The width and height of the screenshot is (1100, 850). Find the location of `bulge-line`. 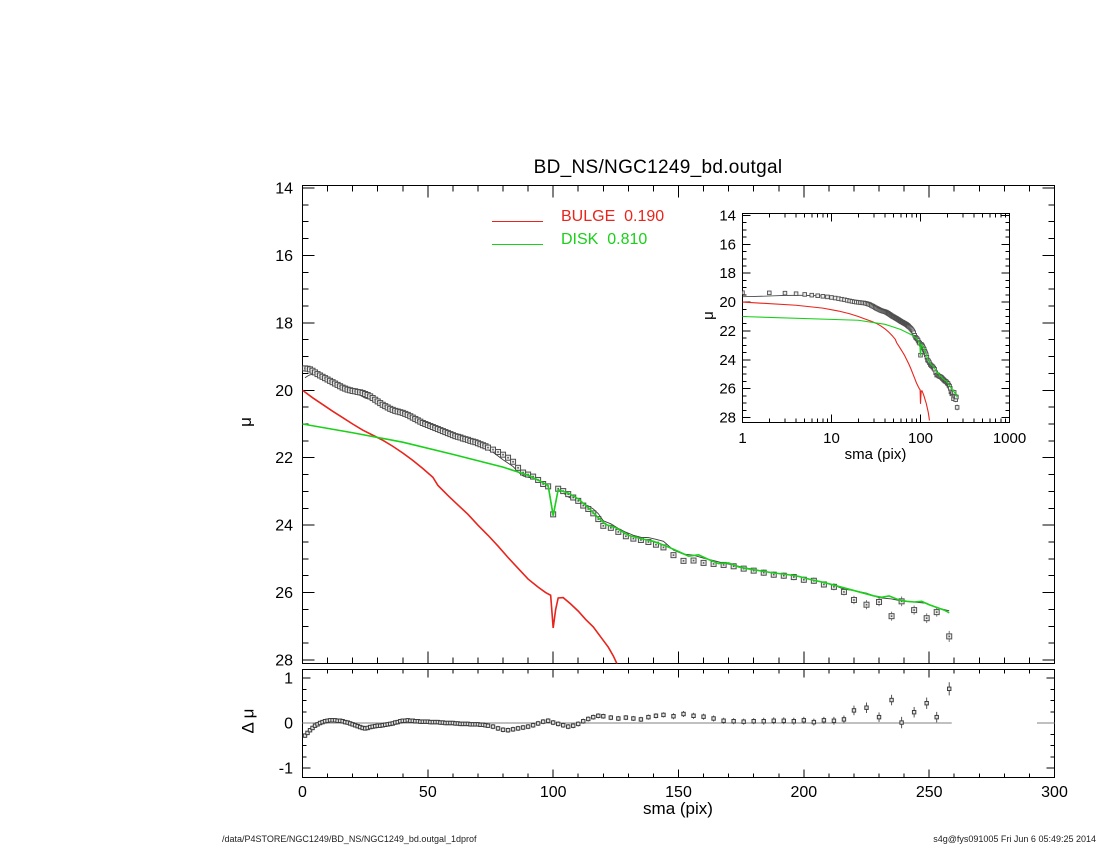

bulge-line is located at coordinates (460, 526).